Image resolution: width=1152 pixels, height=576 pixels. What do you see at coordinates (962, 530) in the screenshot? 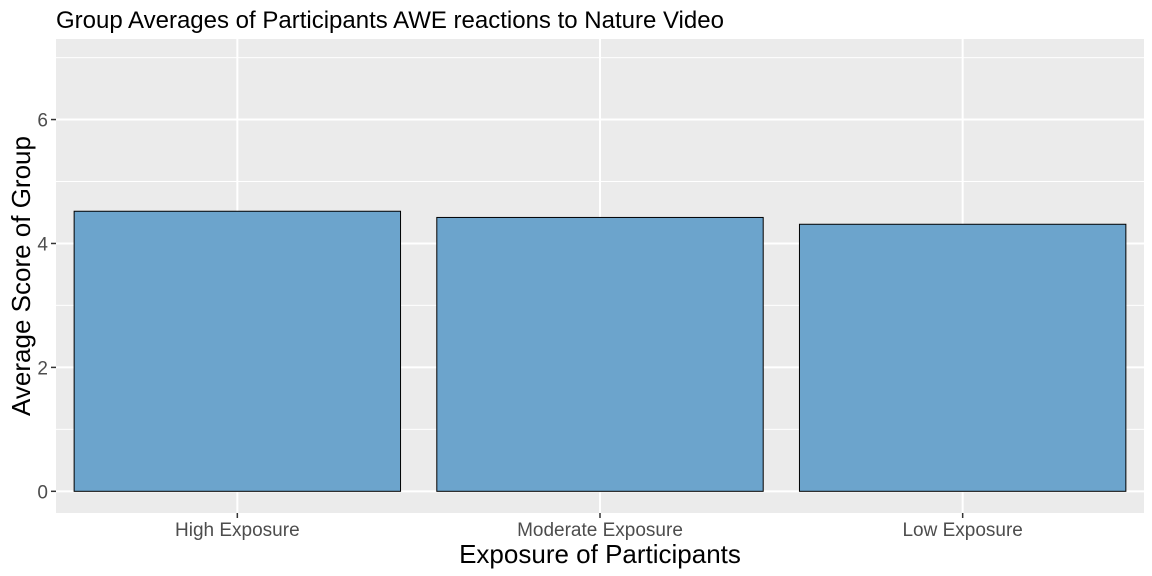
I see `x-tick-label: Low Exposure` at bounding box center [962, 530].